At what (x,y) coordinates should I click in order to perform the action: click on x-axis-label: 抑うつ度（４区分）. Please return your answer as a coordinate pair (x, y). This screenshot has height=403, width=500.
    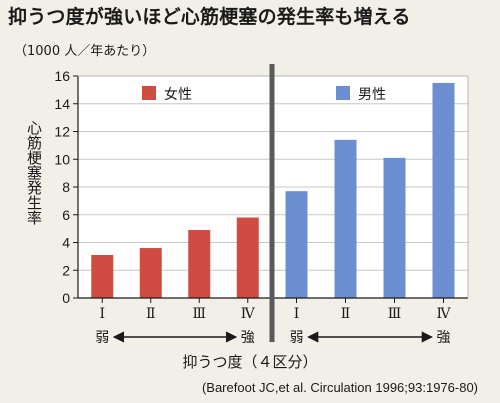
    Looking at the image, I should click on (250, 362).